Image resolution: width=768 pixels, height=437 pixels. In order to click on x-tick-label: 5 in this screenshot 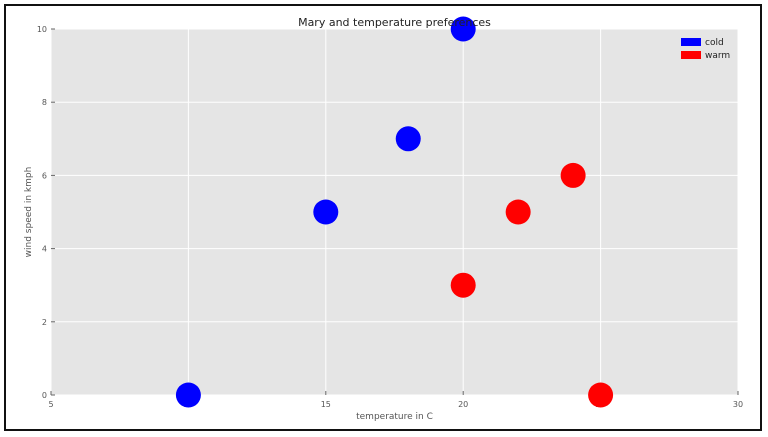, I will do `click(50, 404)`.